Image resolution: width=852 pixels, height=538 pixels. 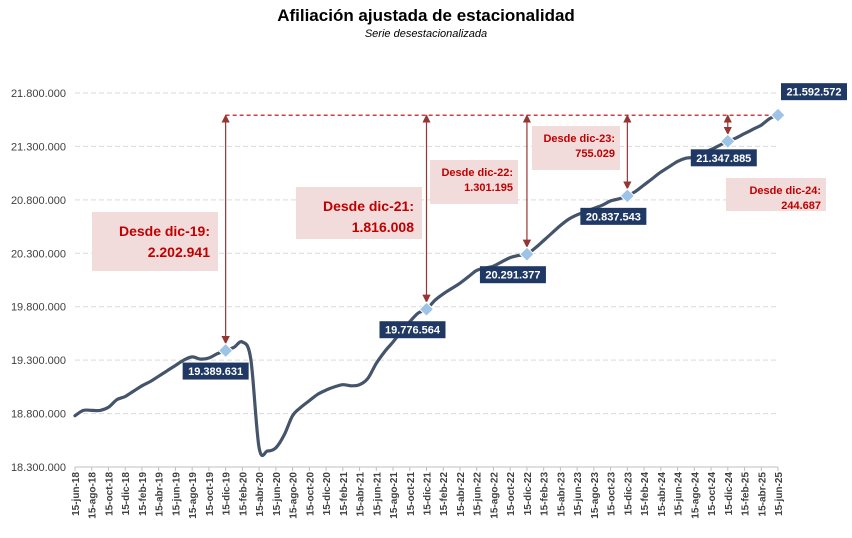 What do you see at coordinates (109, 494) in the screenshot?
I see `x-tick-label: 15-oct-18` at bounding box center [109, 494].